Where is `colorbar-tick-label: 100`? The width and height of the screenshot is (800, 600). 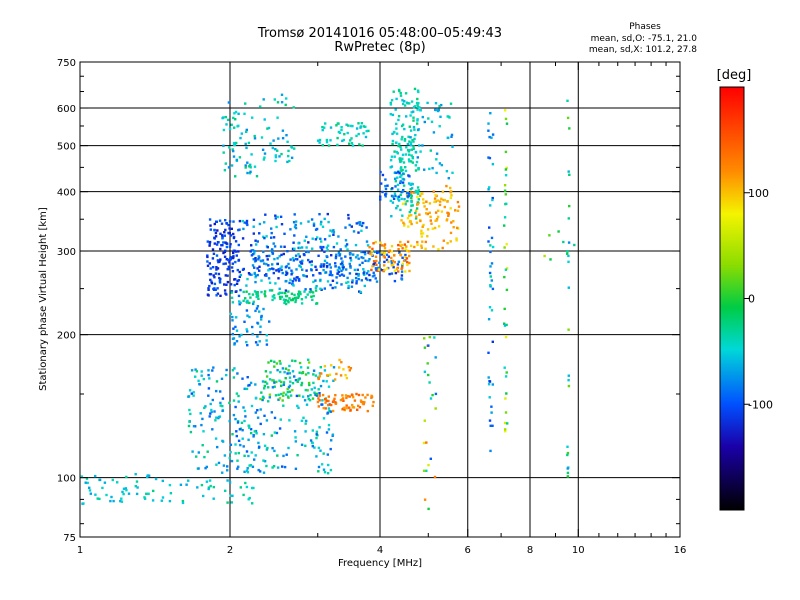 colorbar-tick-label: 100 is located at coordinates (758, 193).